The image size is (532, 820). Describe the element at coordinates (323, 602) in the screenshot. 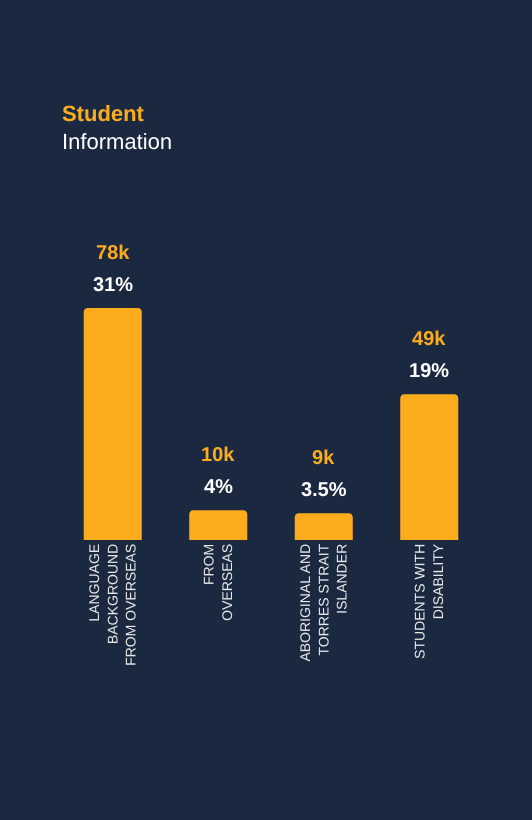

I see `x-tick-label: ABORIGINAL AND TORRES STRAIT ISLANDER` at that location.